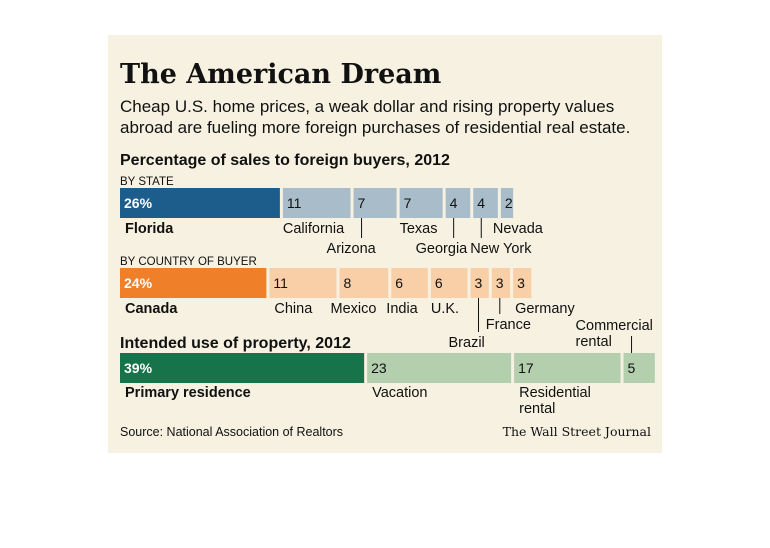 This screenshot has width=770, height=548. Describe the element at coordinates (147, 182) in the screenshot. I see `section-label-by-state: BY STATE` at that location.